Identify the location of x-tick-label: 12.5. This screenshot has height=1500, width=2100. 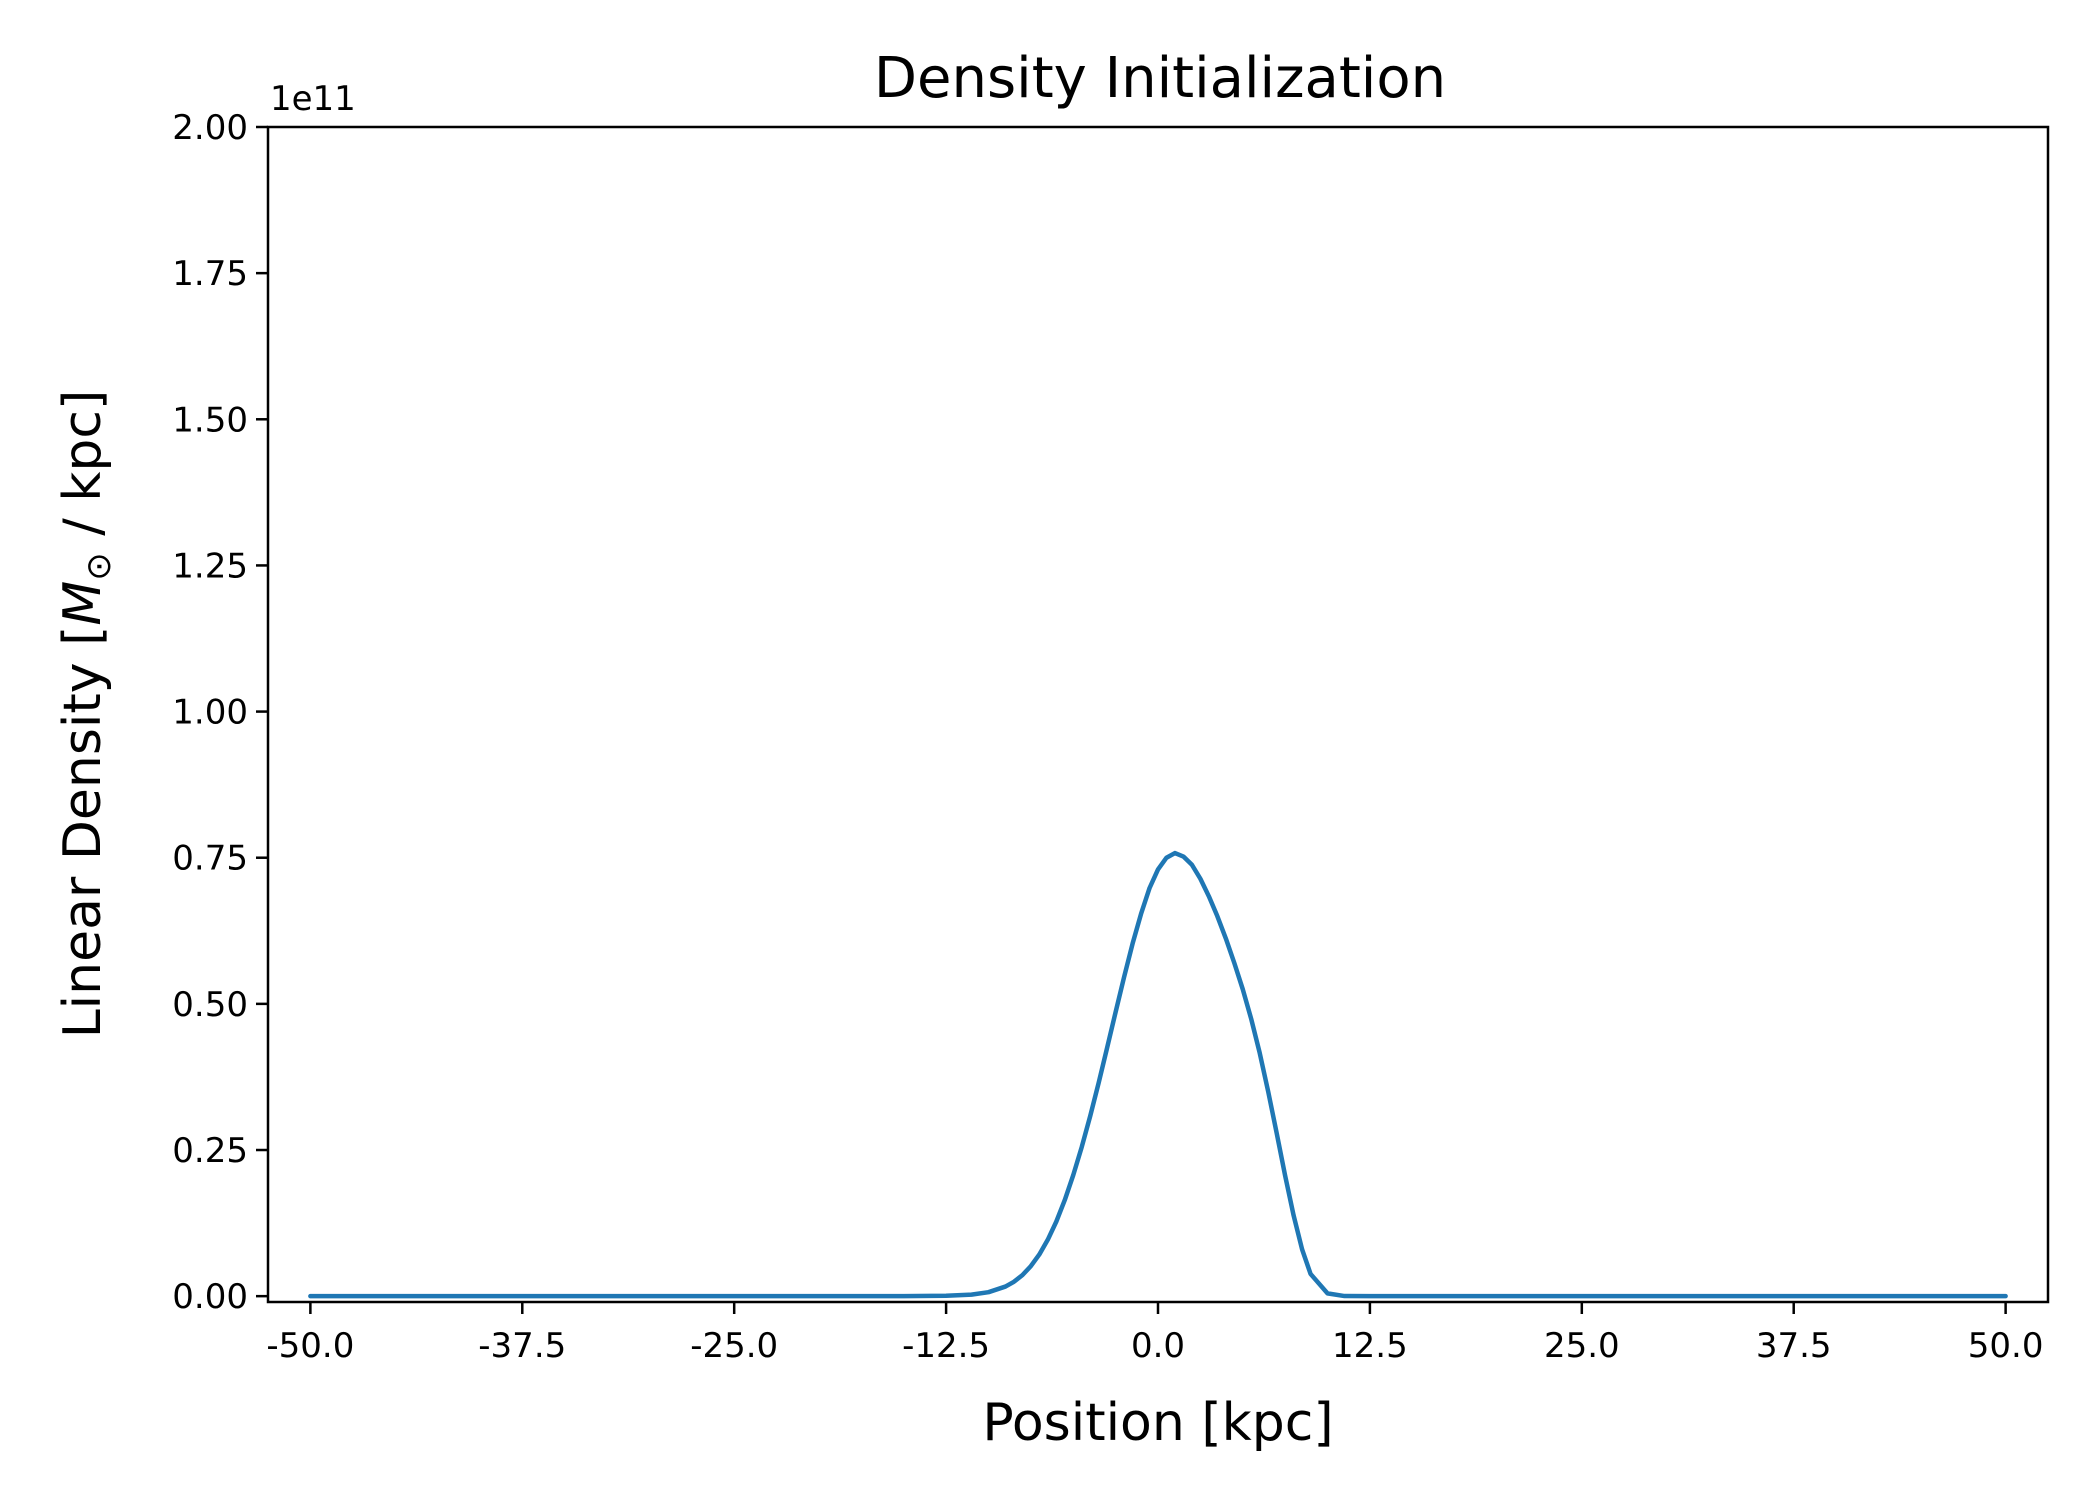
(1370, 1346).